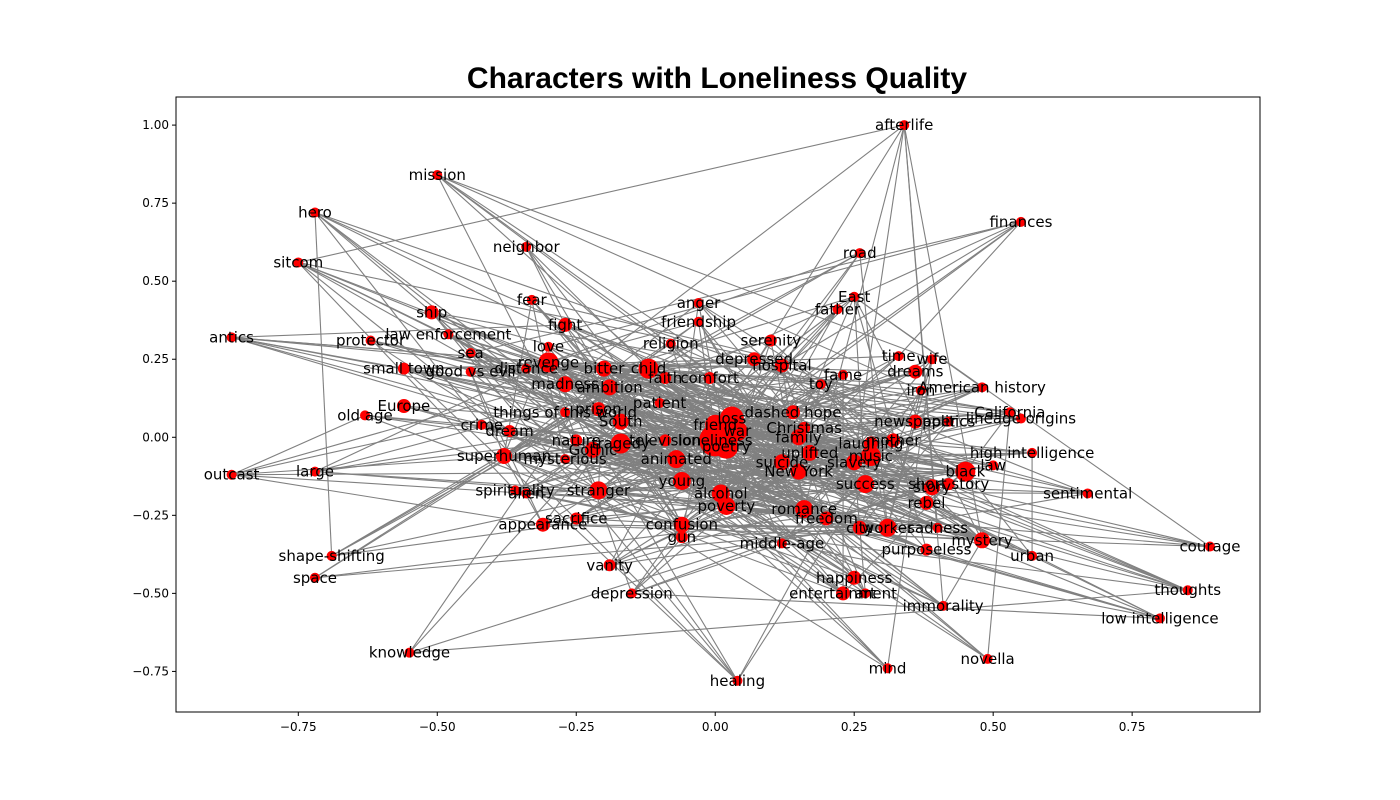 The image size is (1400, 800). I want to click on node-label: time, so click(899, 356).